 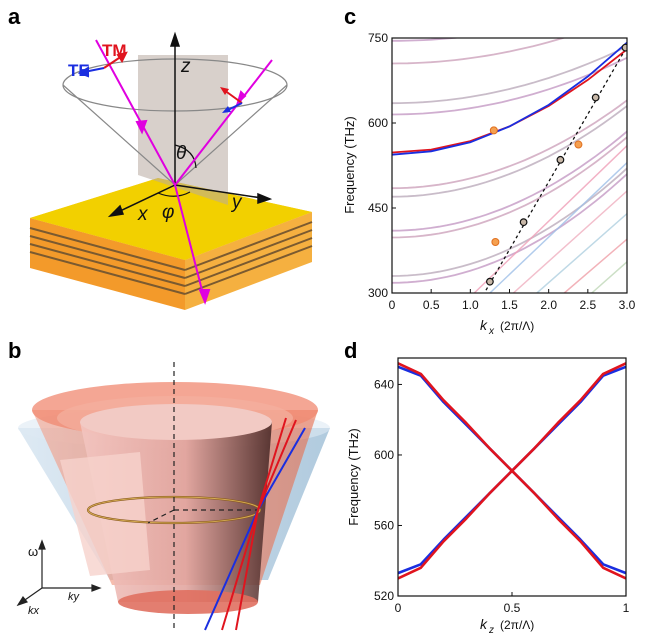 What do you see at coordinates (382, 165) in the screenshot?
I see `c-y-ticks: 300 450 600 750` at bounding box center [382, 165].